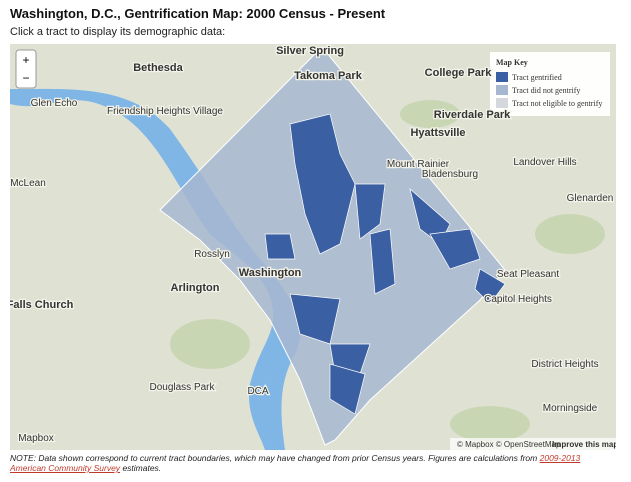  What do you see at coordinates (212, 254) in the screenshot?
I see `place-label: Rosslyn` at bounding box center [212, 254].